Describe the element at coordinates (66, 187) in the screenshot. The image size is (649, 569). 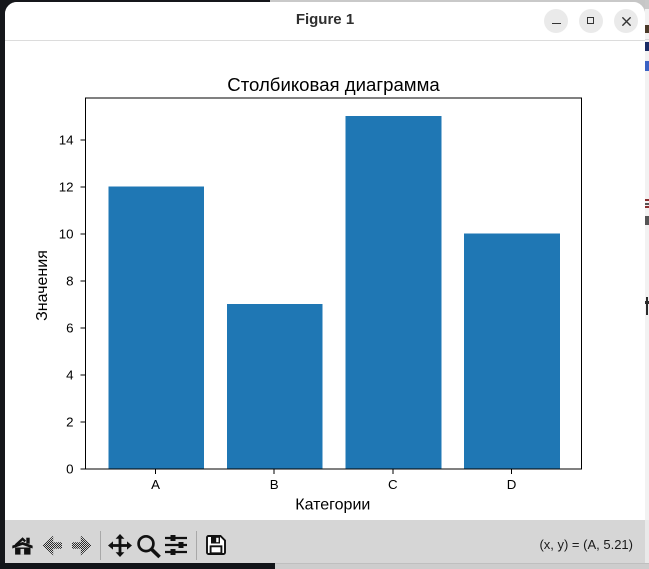
I see `svg-text: 12` at that location.